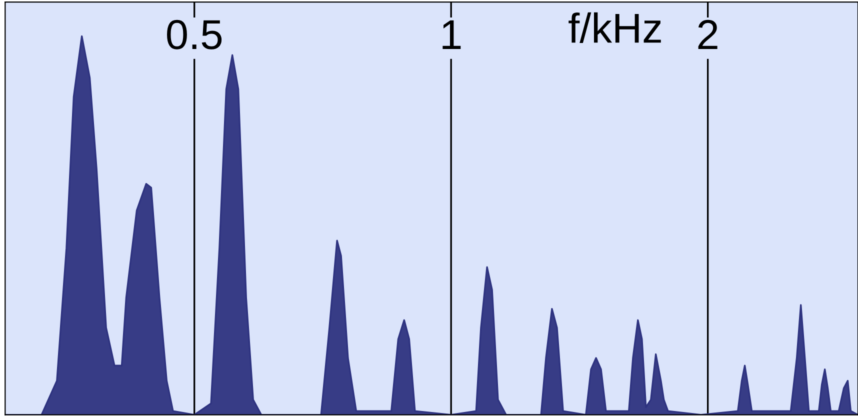 The height and width of the screenshot is (419, 858). Describe the element at coordinates (451, 35) in the screenshot. I see `x-tick-label: 1` at that location.